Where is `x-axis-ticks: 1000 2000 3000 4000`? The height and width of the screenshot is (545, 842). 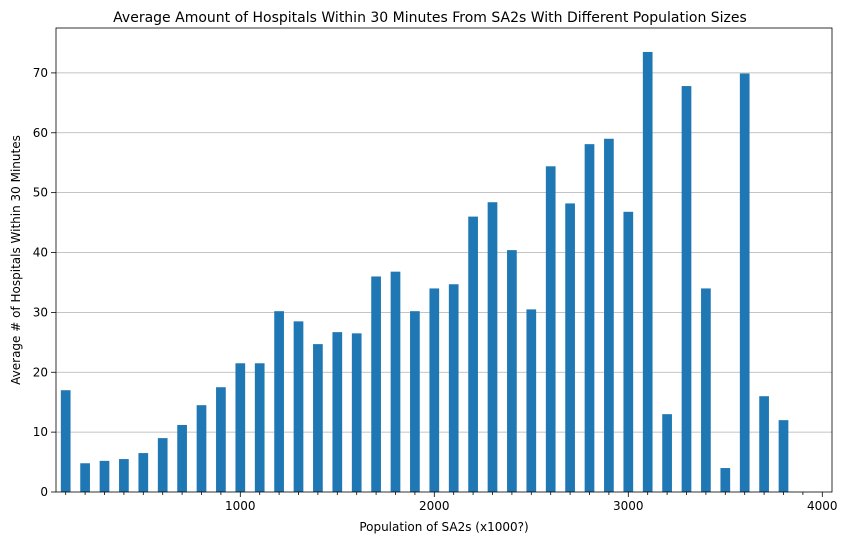
x-axis-ticks: 1000 2000 3000 4000 is located at coordinates (451, 502).